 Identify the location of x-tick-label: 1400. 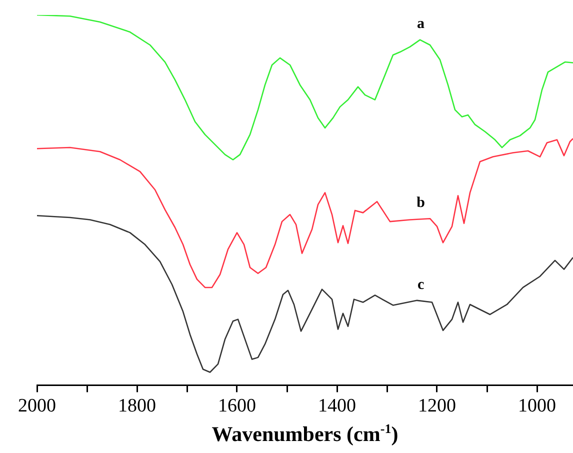
(337, 406).